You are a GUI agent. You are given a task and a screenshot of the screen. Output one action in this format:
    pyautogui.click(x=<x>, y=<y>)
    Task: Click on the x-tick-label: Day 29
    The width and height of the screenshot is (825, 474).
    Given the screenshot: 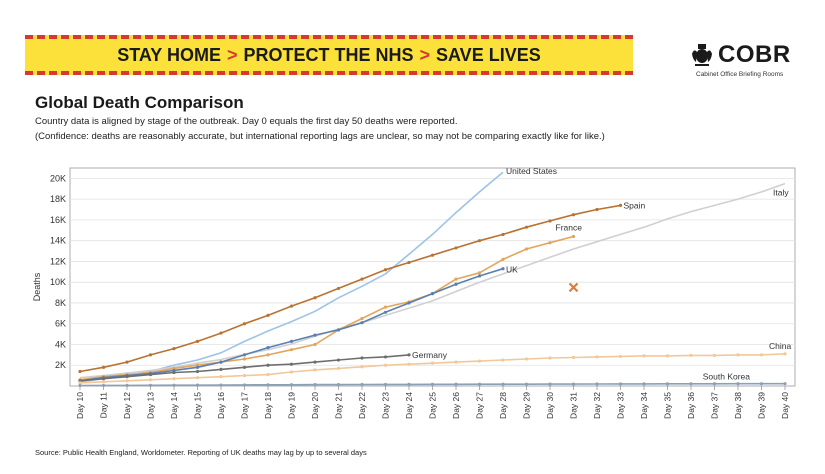 What is the action you would take?
    pyautogui.click(x=527, y=405)
    